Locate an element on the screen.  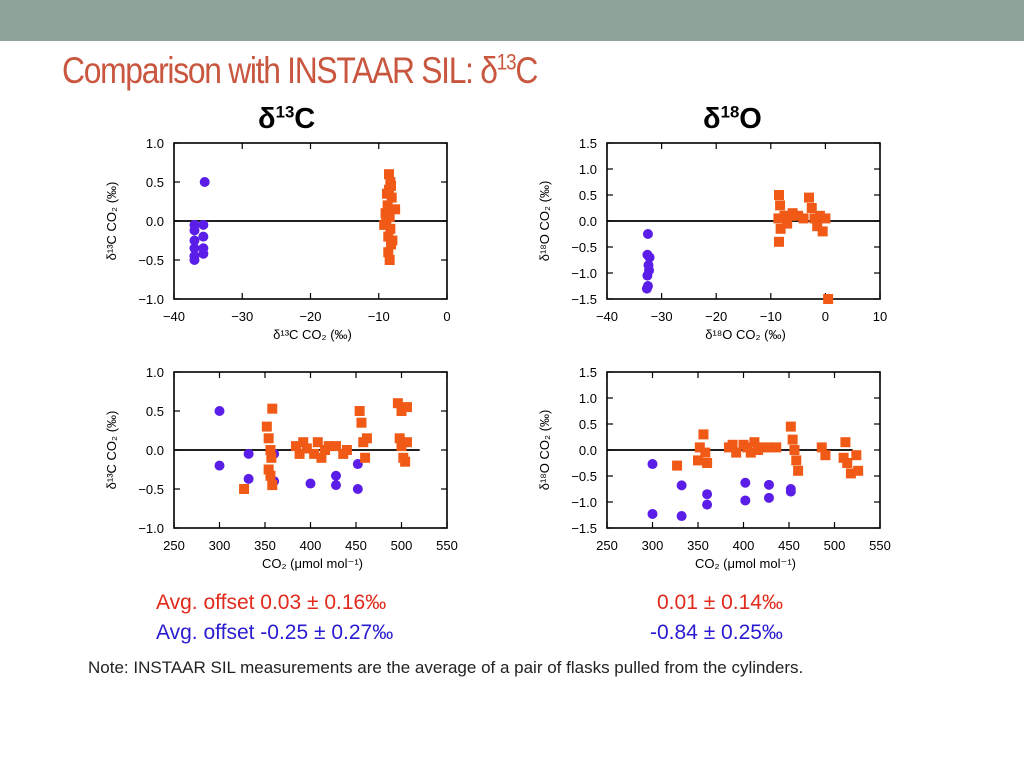
y-axis-label: δ¹⁸O CO₂ (‰) is located at coordinates (544, 221).